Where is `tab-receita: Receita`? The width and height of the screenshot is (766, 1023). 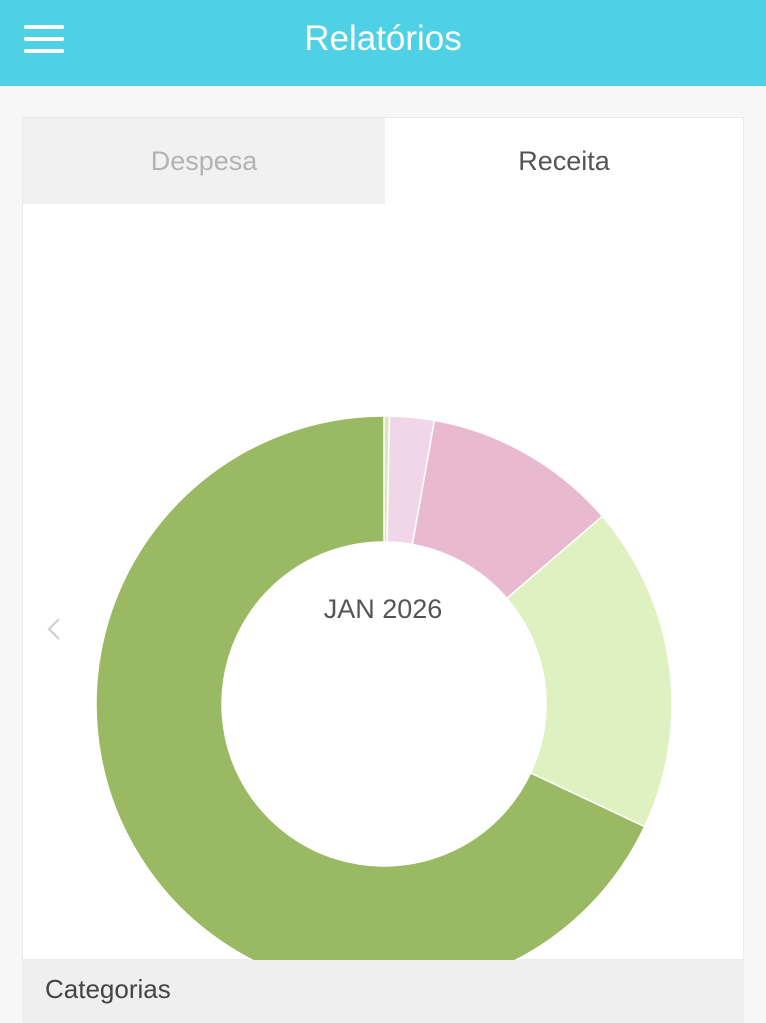
tab-receita: Receita is located at coordinates (564, 161).